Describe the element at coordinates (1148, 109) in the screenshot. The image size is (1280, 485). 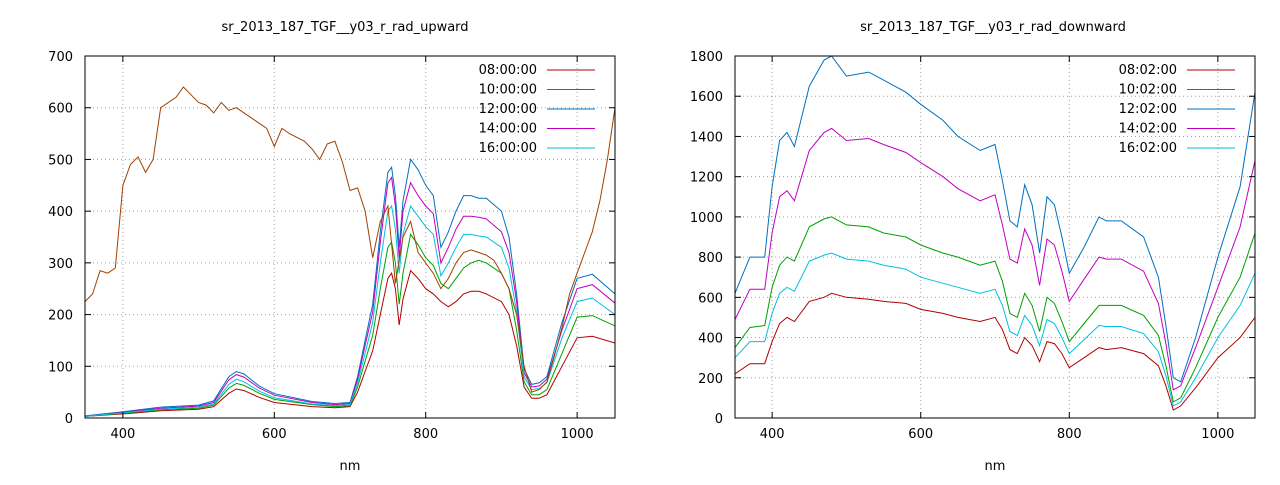
I see `legend-label-3: 12:02:00` at that location.